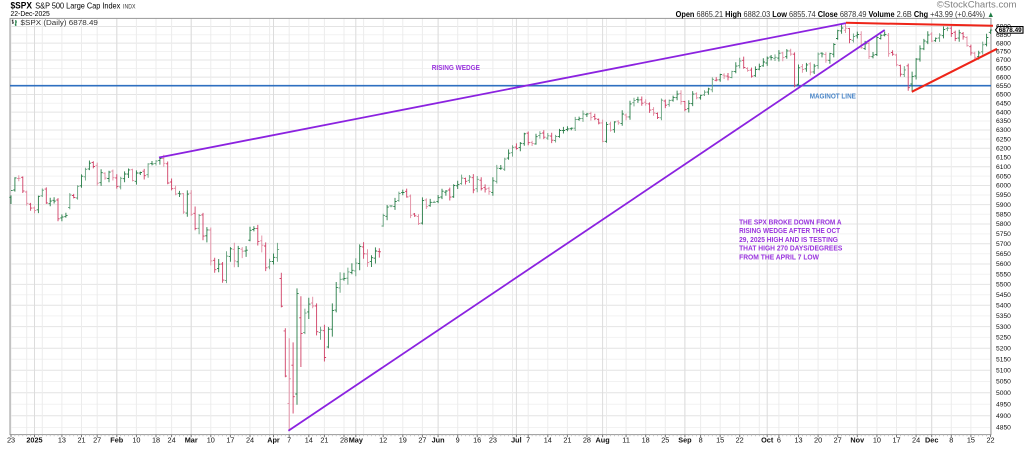 The image size is (1024, 451). Describe the element at coordinates (1003, 359) in the screenshot. I see `svg-text: 5150` at that location.